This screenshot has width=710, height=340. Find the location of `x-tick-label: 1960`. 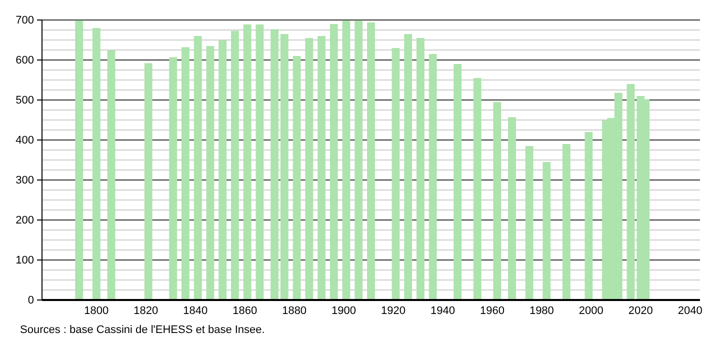

x-tick-label: 1960 is located at coordinates (492, 310).